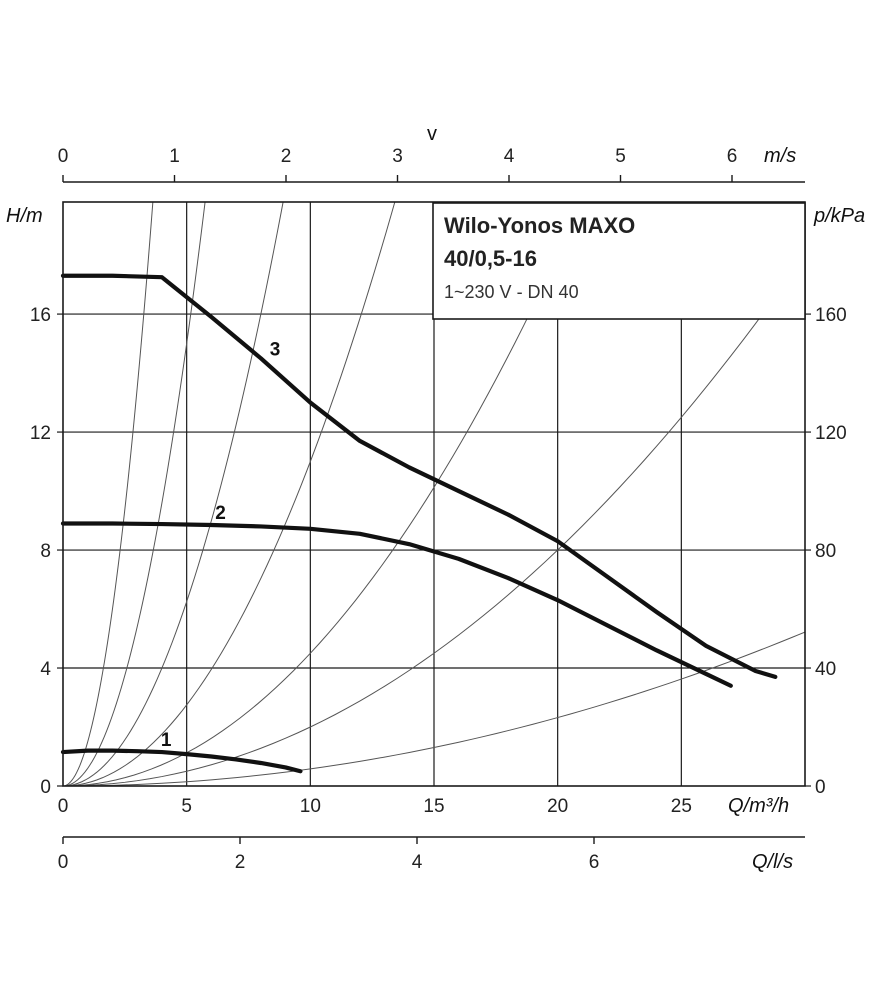 Image resolution: width=885 pixels, height=1000 pixels. What do you see at coordinates (24, 216) in the screenshot?
I see `y-axis-title: H/m` at bounding box center [24, 216].